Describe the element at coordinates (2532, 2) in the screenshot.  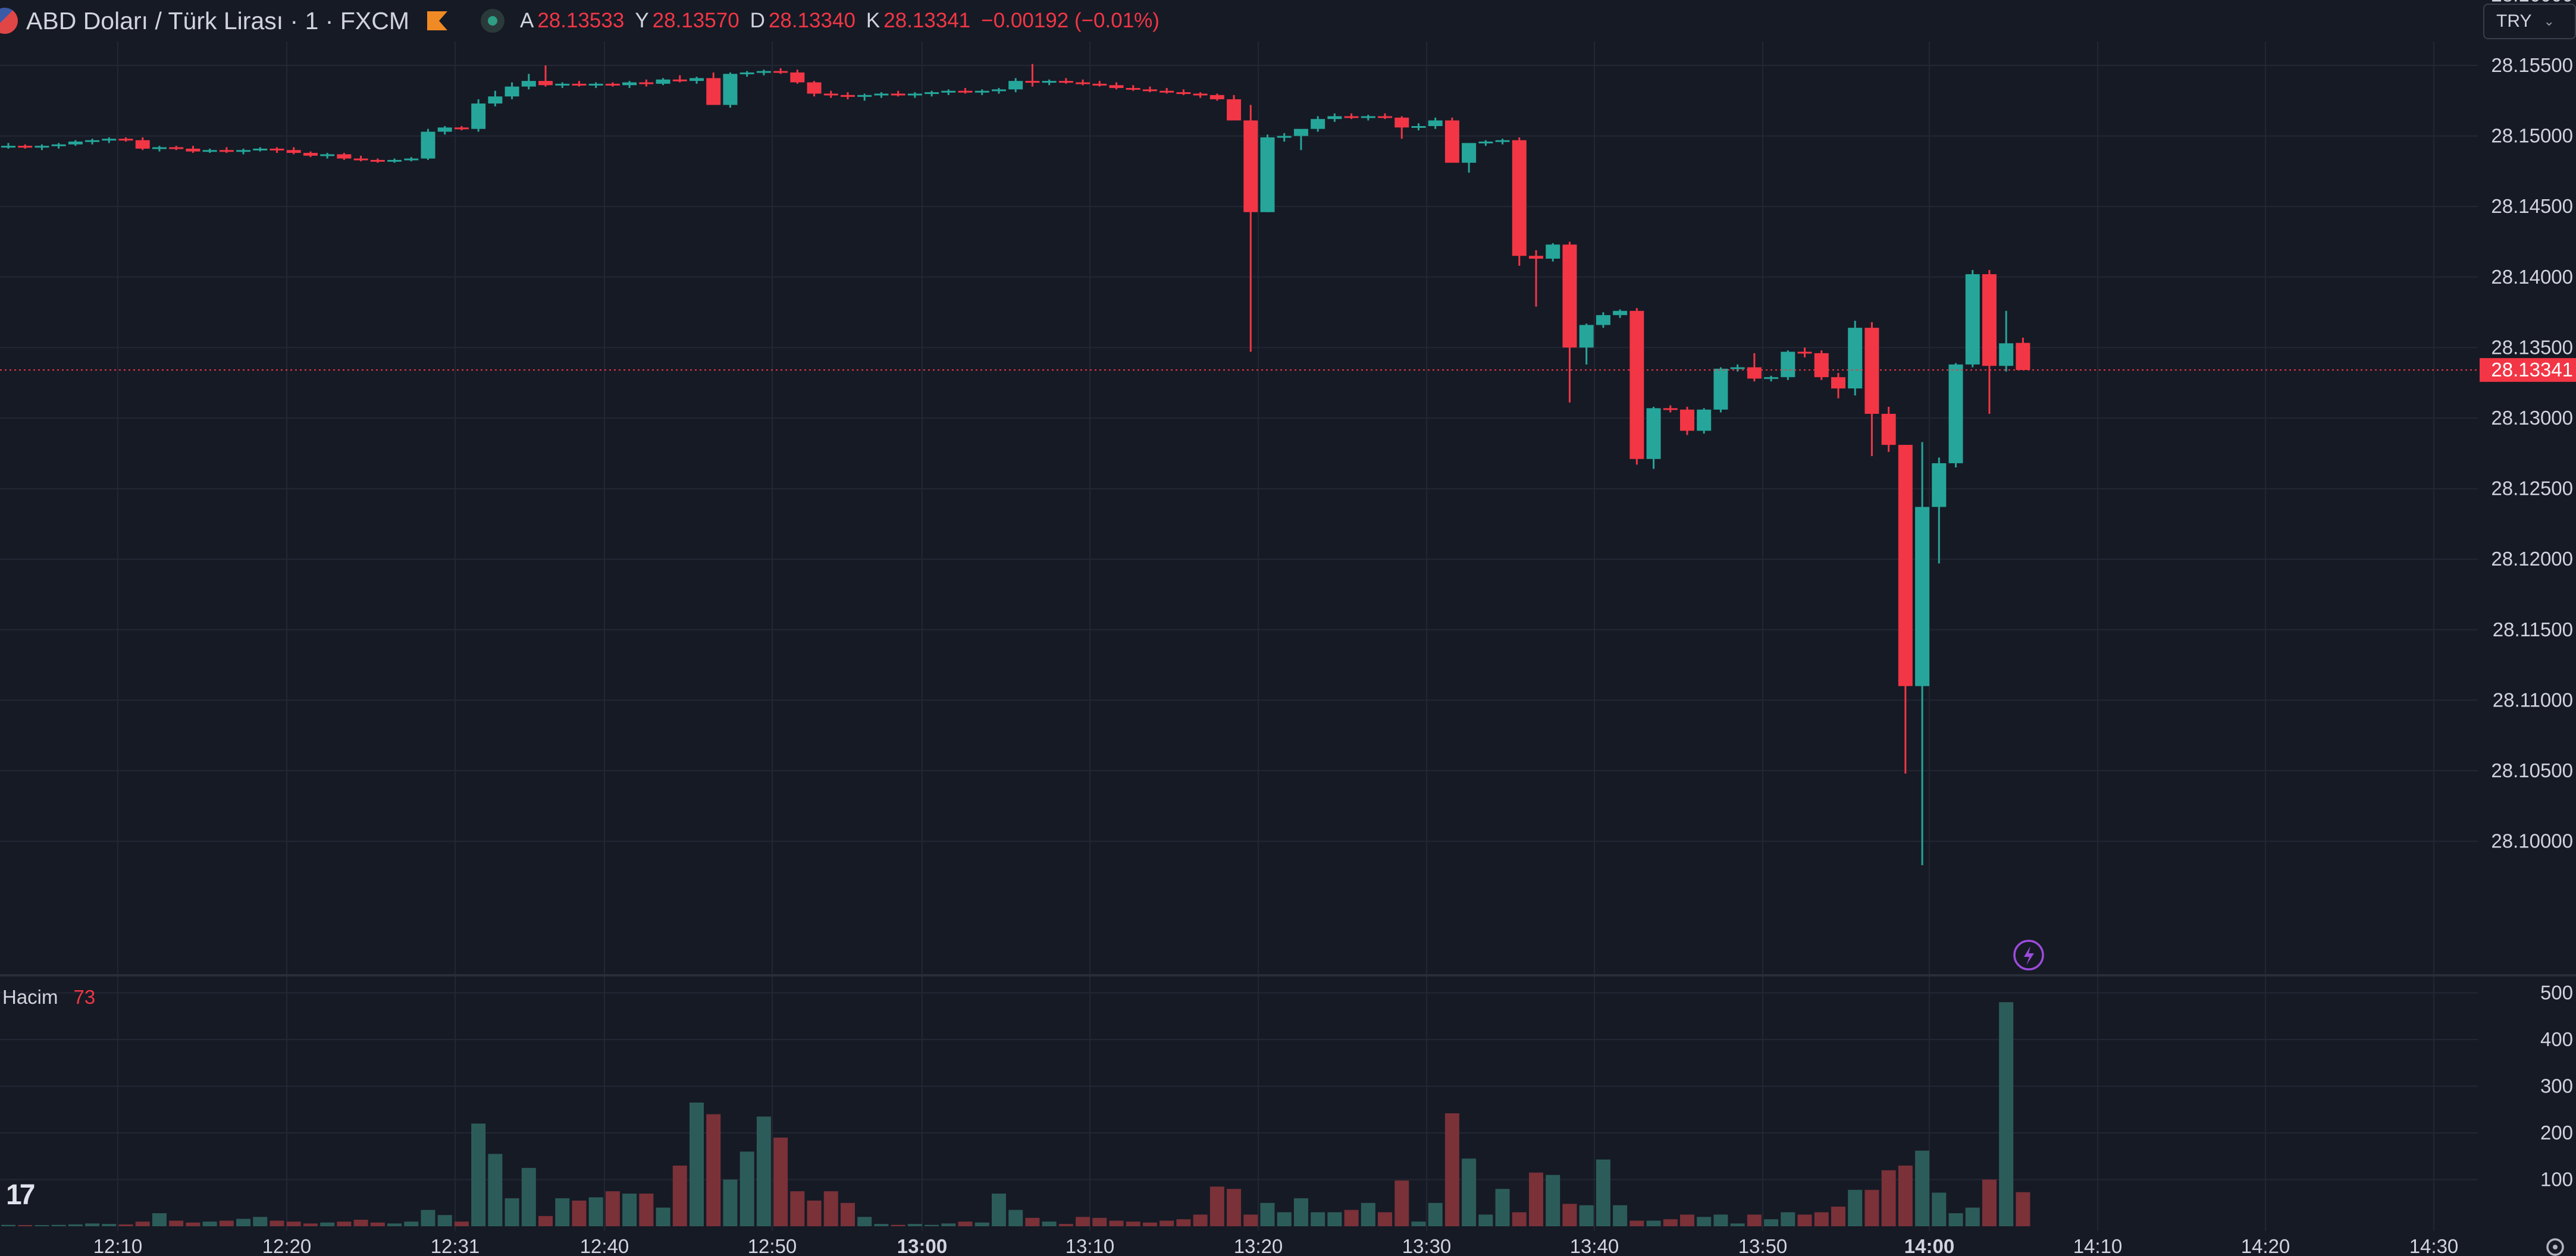
I see `price-tick-label: 28.16000` at that location.